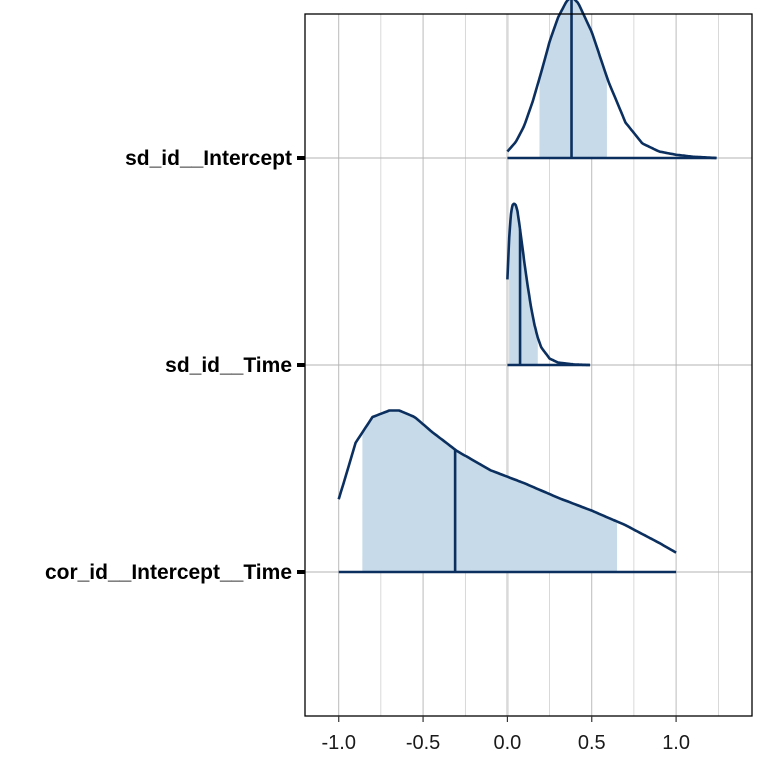 The height and width of the screenshot is (768, 768). Describe the element at coordinates (676, 743) in the screenshot. I see `x-tick-label: 1.0` at that location.